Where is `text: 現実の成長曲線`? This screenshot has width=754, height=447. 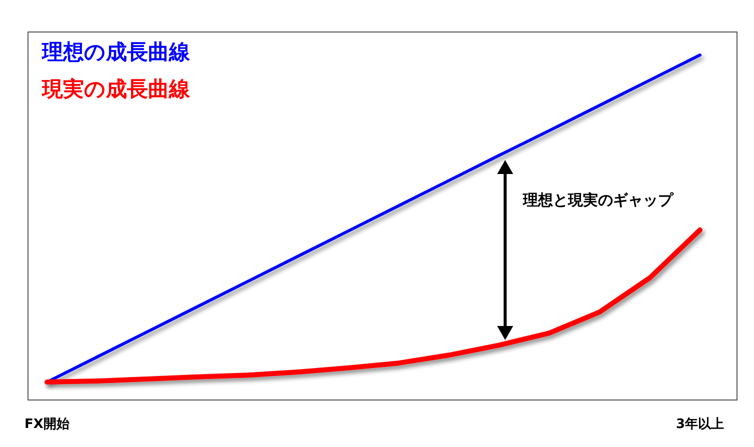 text: 現実の成長曲線 is located at coordinates (116, 89).